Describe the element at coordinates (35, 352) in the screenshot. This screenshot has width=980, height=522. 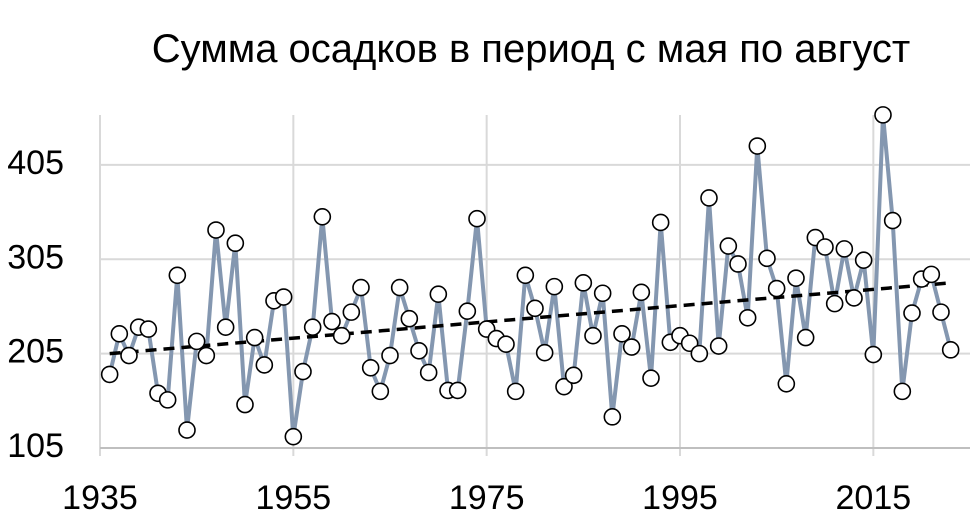
I see `y-tick-label: 205` at that location.